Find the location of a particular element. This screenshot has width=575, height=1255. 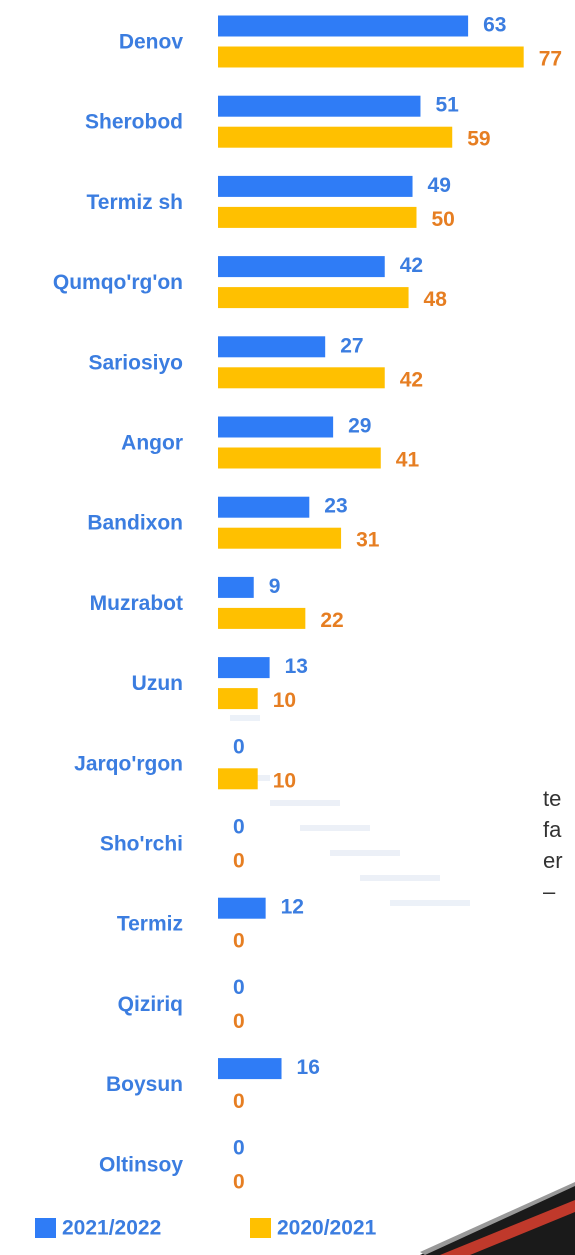

value-label: 12 is located at coordinates (292, 907).